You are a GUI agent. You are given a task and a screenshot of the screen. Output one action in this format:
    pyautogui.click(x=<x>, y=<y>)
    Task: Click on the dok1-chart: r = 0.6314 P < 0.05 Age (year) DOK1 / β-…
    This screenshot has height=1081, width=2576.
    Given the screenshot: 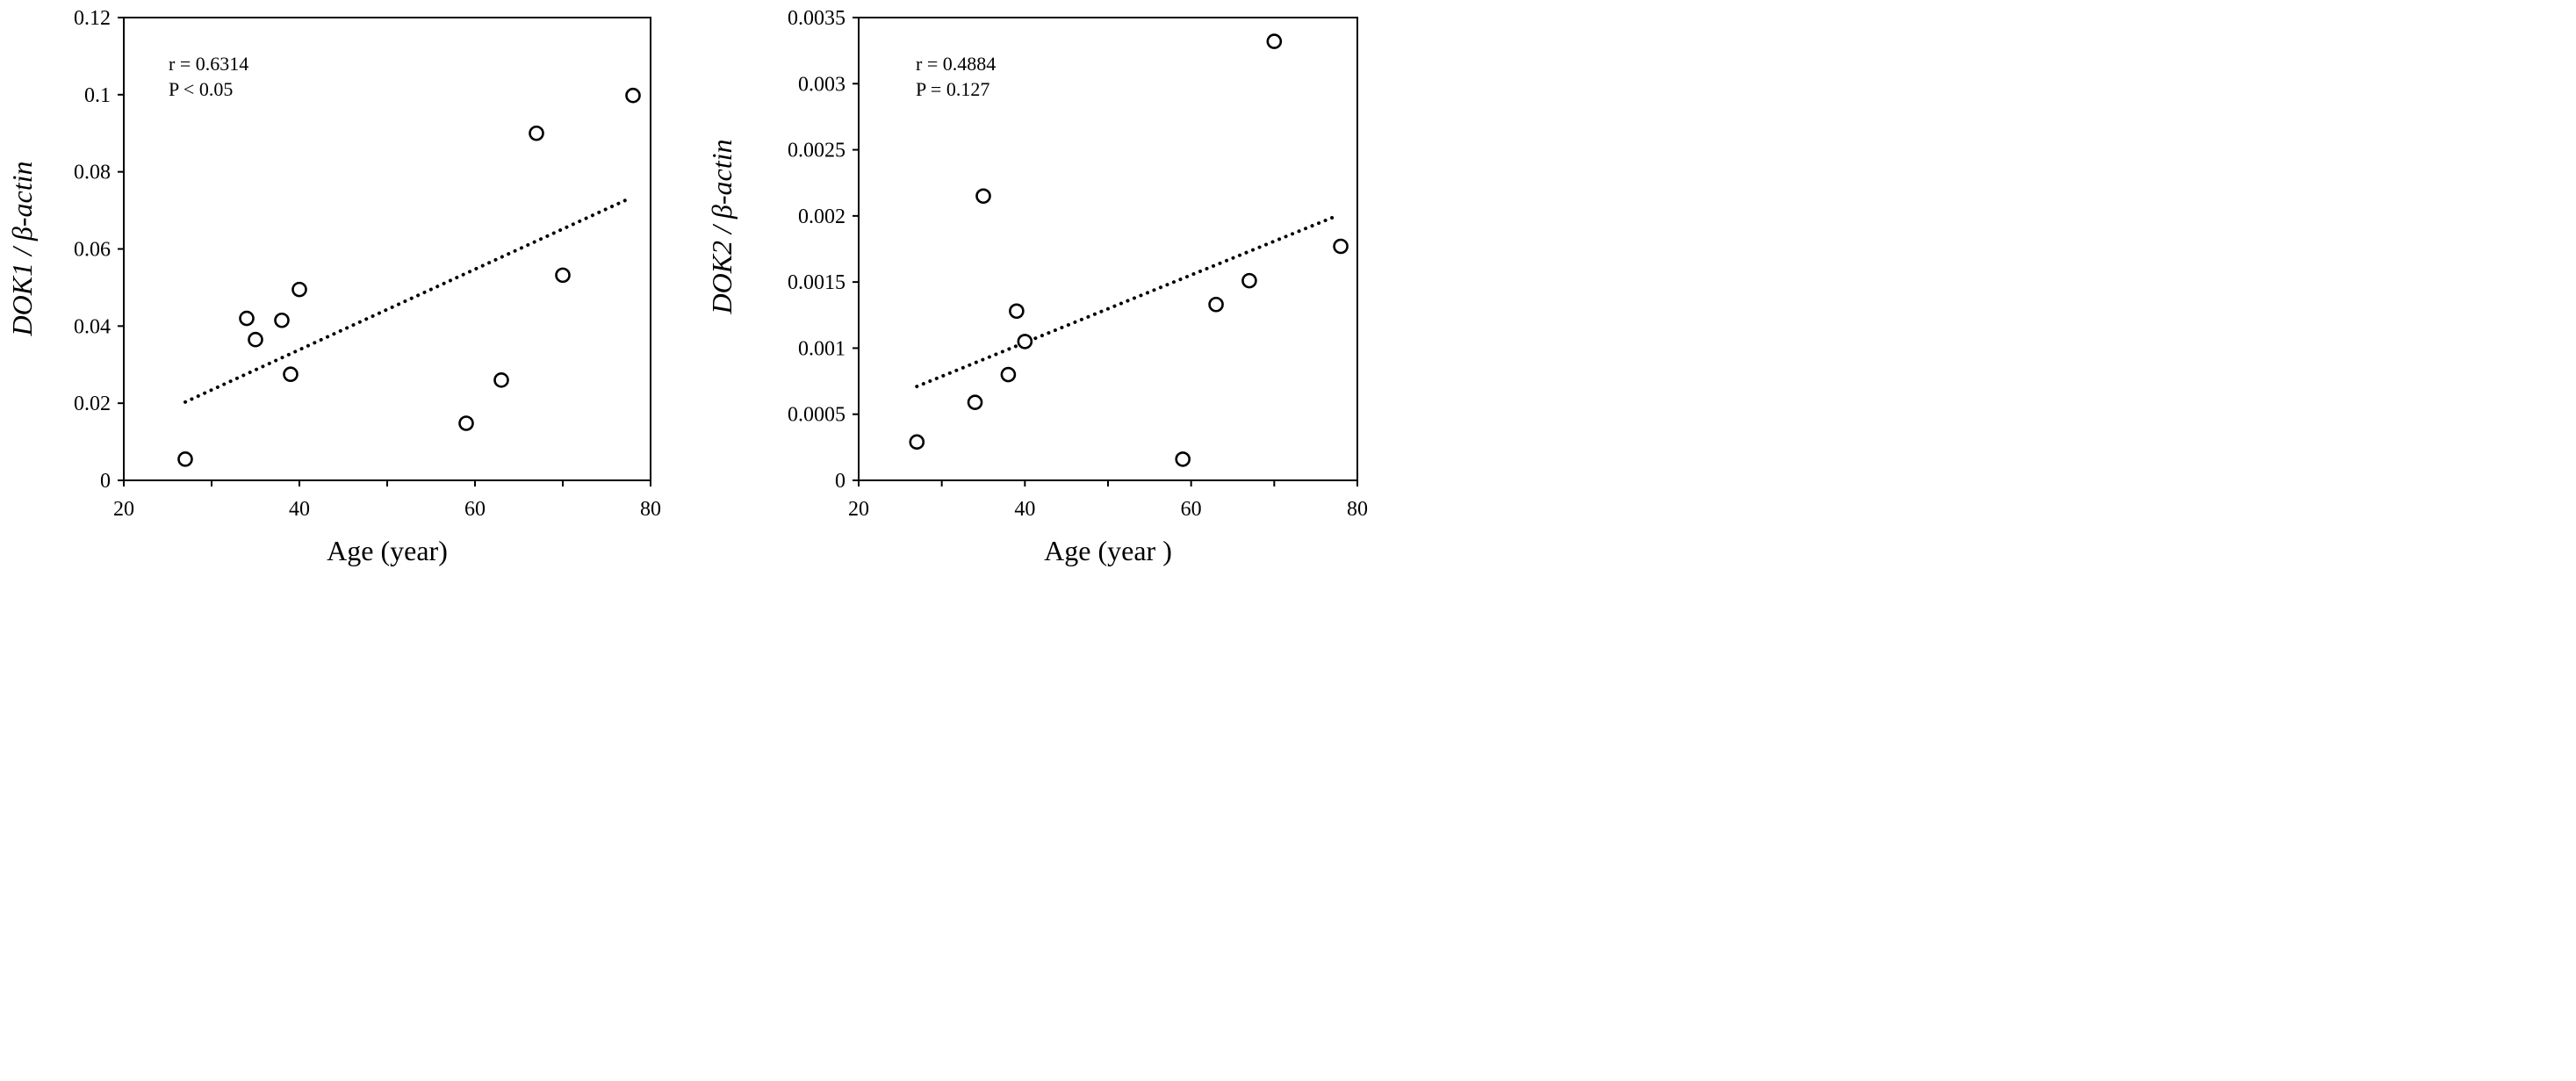 What is the action you would take?
    pyautogui.click(x=333, y=286)
    